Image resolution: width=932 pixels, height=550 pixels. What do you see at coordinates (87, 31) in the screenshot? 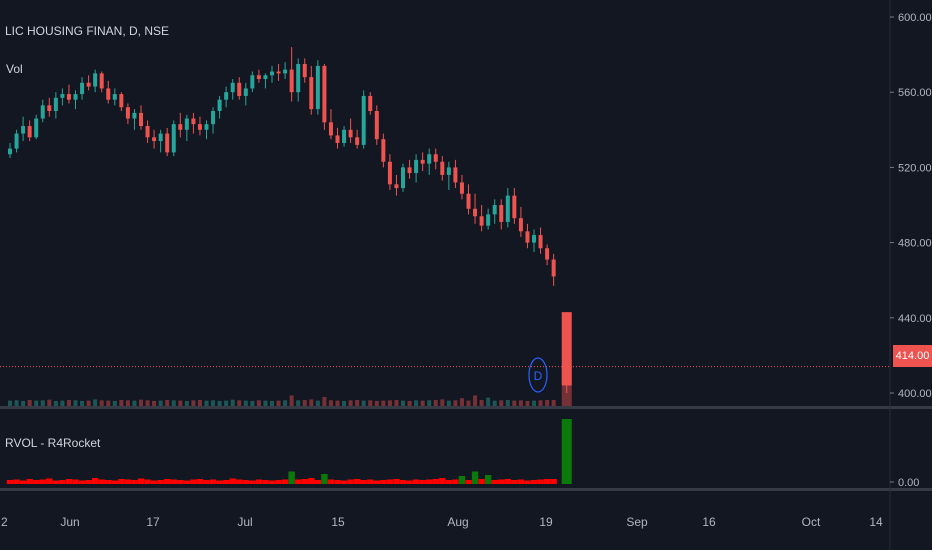
I see `symbol-title: LIC HOUSING FINAN, D, NSE` at bounding box center [87, 31].